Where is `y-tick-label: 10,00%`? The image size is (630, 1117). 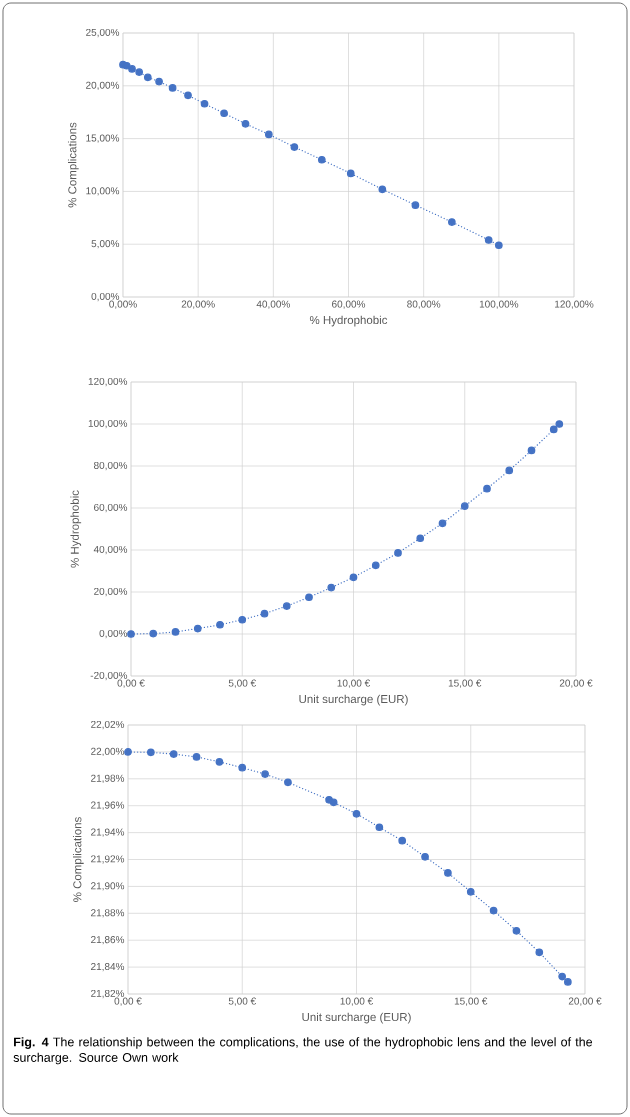 y-tick-label: 10,00% is located at coordinates (103, 191).